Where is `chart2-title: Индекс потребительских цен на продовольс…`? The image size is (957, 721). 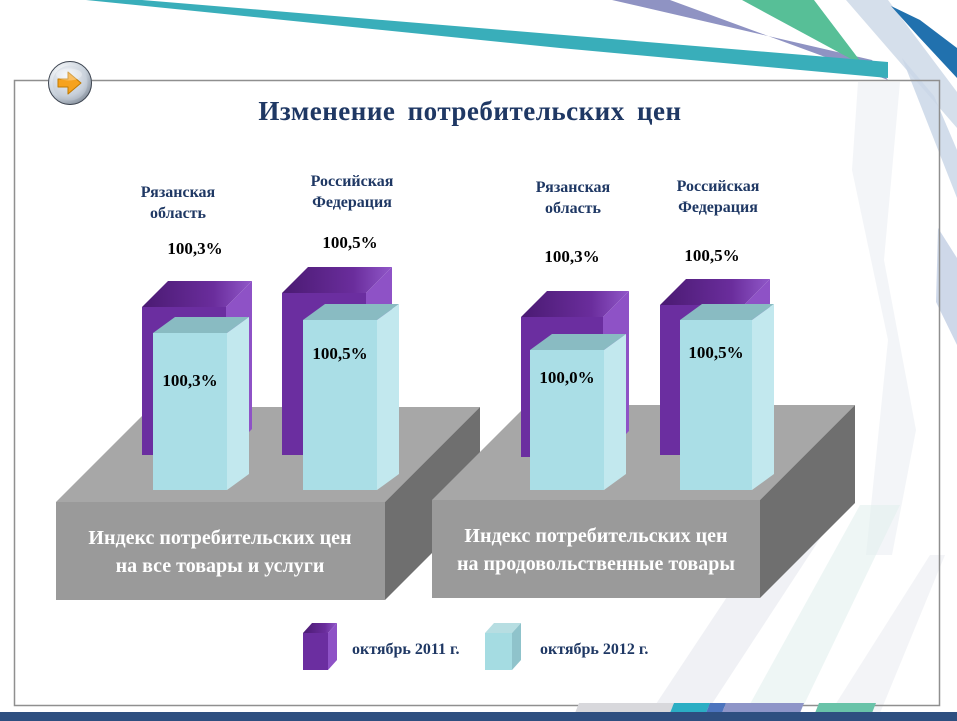 chart2-title: Индекс потребительских цен на продовольс… is located at coordinates (596, 550).